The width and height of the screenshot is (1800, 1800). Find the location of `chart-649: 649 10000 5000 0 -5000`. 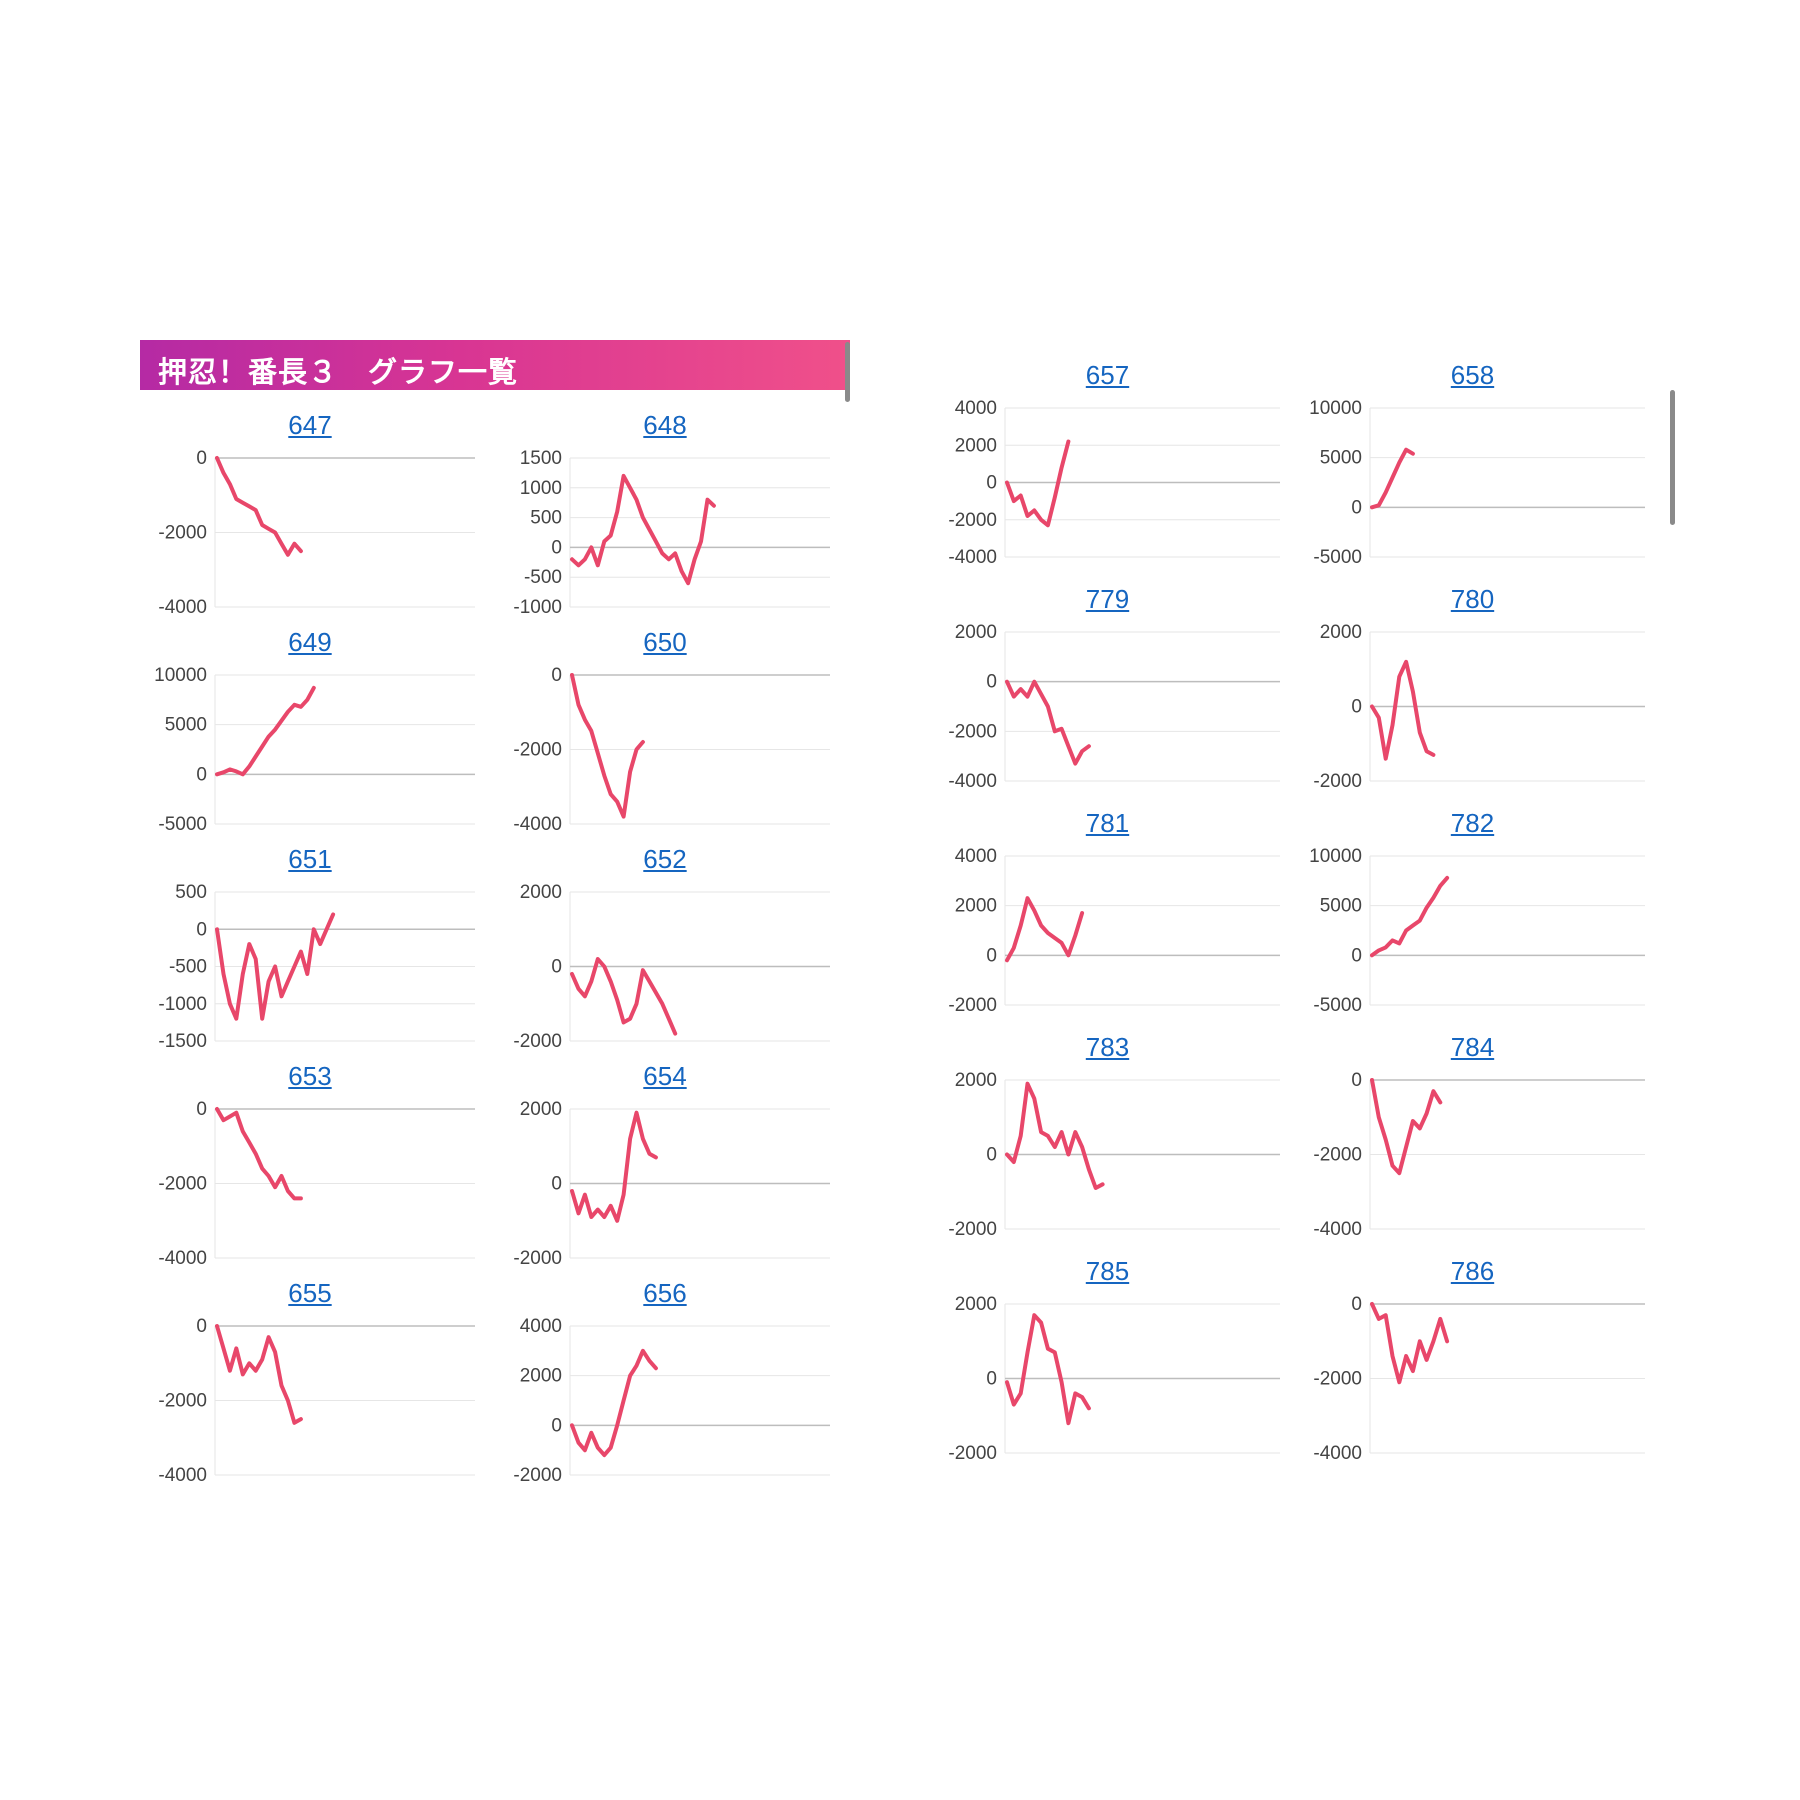

chart-649: 649 10000 5000 0 -5000 is located at coordinates (310, 731).